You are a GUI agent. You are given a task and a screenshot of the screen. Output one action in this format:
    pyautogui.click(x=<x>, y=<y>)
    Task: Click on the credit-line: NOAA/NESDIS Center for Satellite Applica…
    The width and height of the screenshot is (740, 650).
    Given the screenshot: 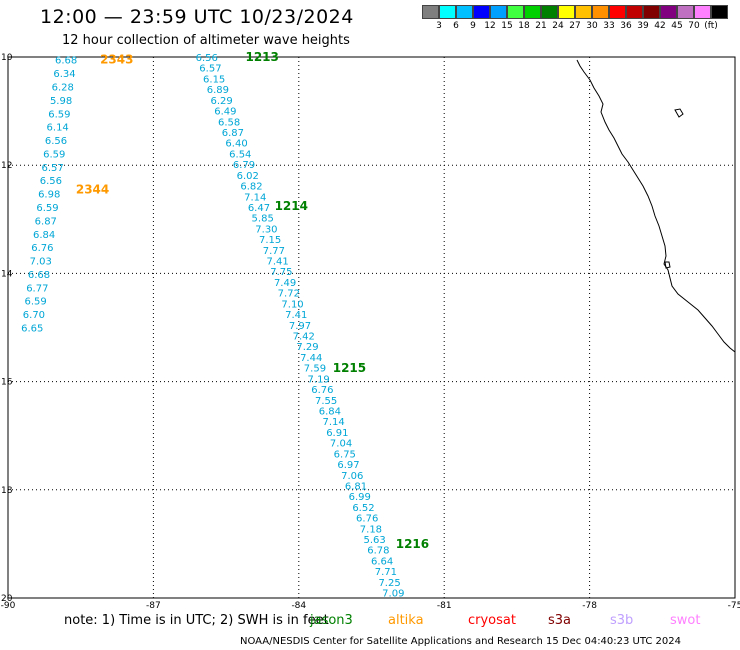 What is the action you would take?
    pyautogui.click(x=461, y=641)
    